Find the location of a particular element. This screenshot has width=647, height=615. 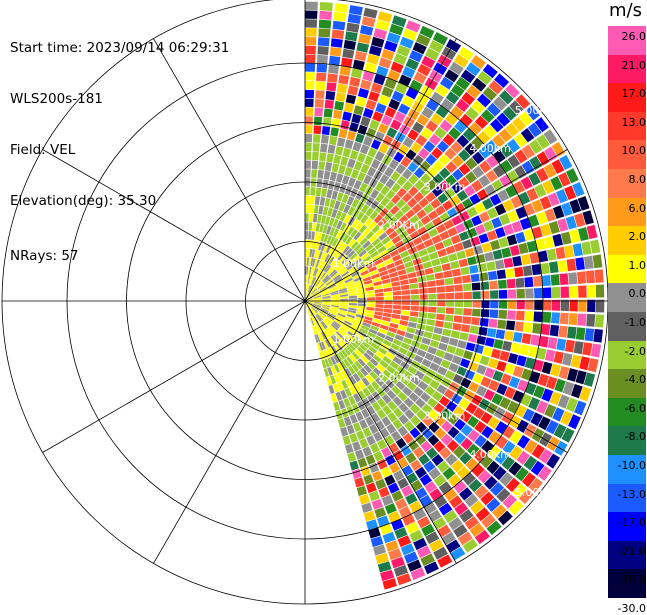

colorbar-tick-label: -8.0 is located at coordinates (628, 437).